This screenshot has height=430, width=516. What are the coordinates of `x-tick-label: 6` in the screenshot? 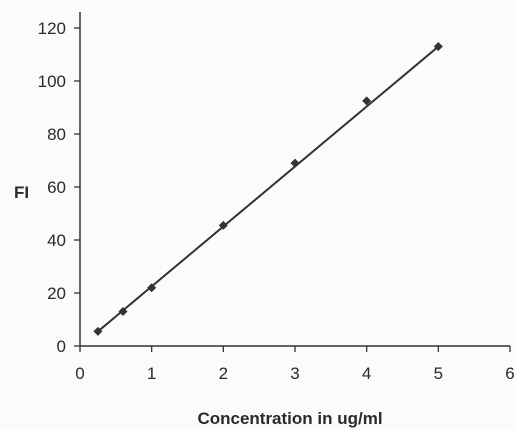 It's located at (509, 373).